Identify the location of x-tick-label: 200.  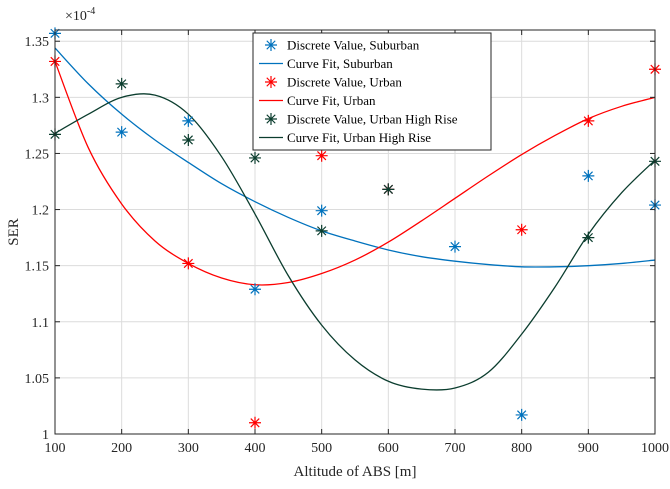
(121, 448).